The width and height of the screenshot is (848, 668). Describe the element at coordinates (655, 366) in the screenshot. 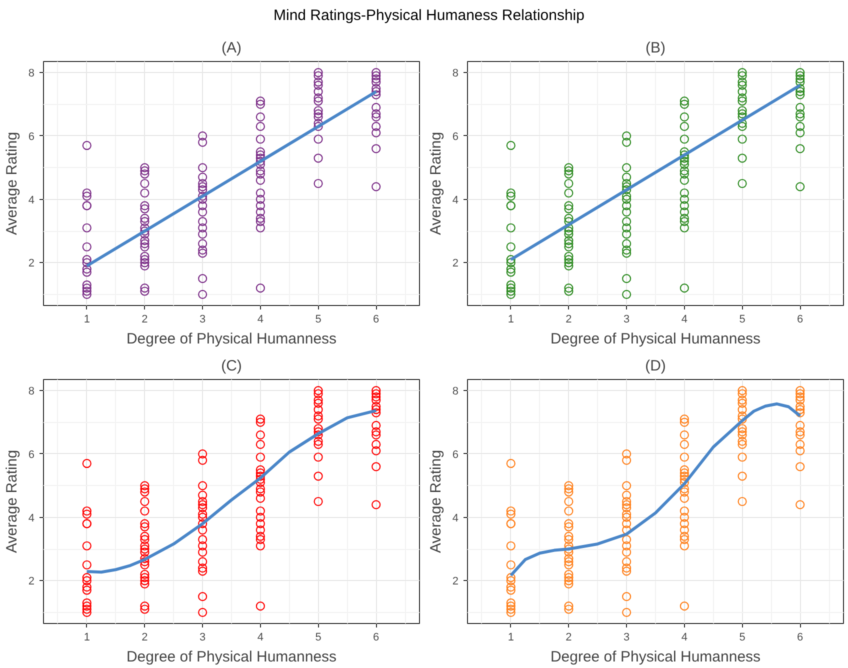

I see `chart-title: (D)` at that location.